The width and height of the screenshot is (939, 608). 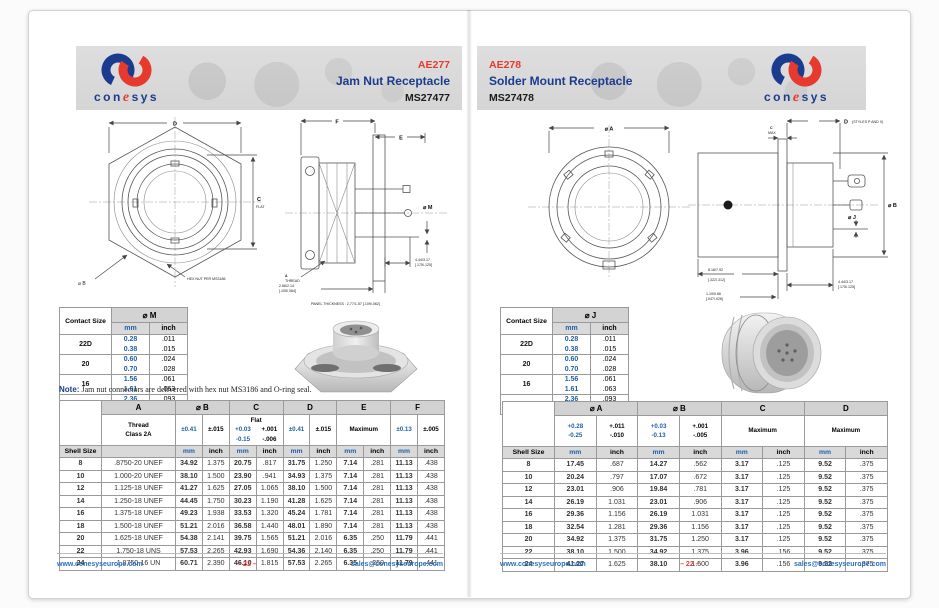 I want to click on cell: 20.24, so click(x=575, y=477).